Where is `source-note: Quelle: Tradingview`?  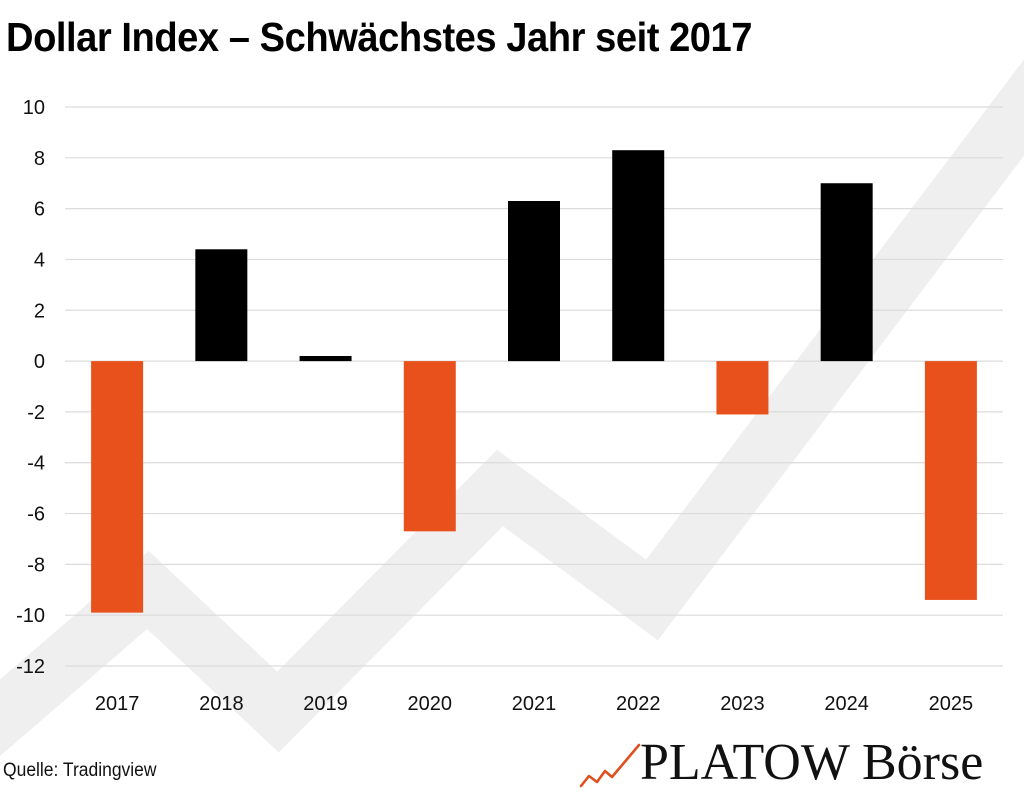
source-note: Quelle: Tradingview is located at coordinates (80, 770).